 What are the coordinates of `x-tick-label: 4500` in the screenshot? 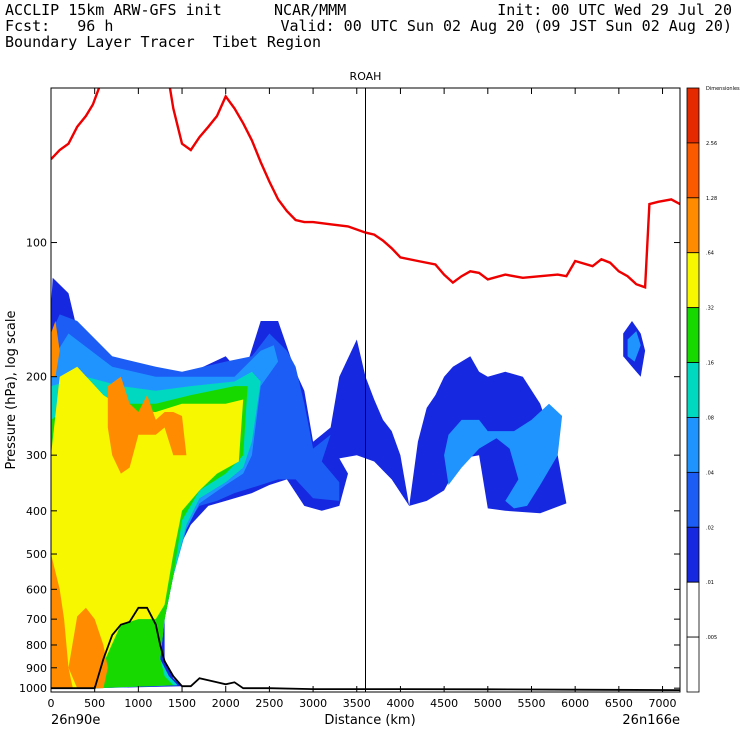 It's located at (444, 703).